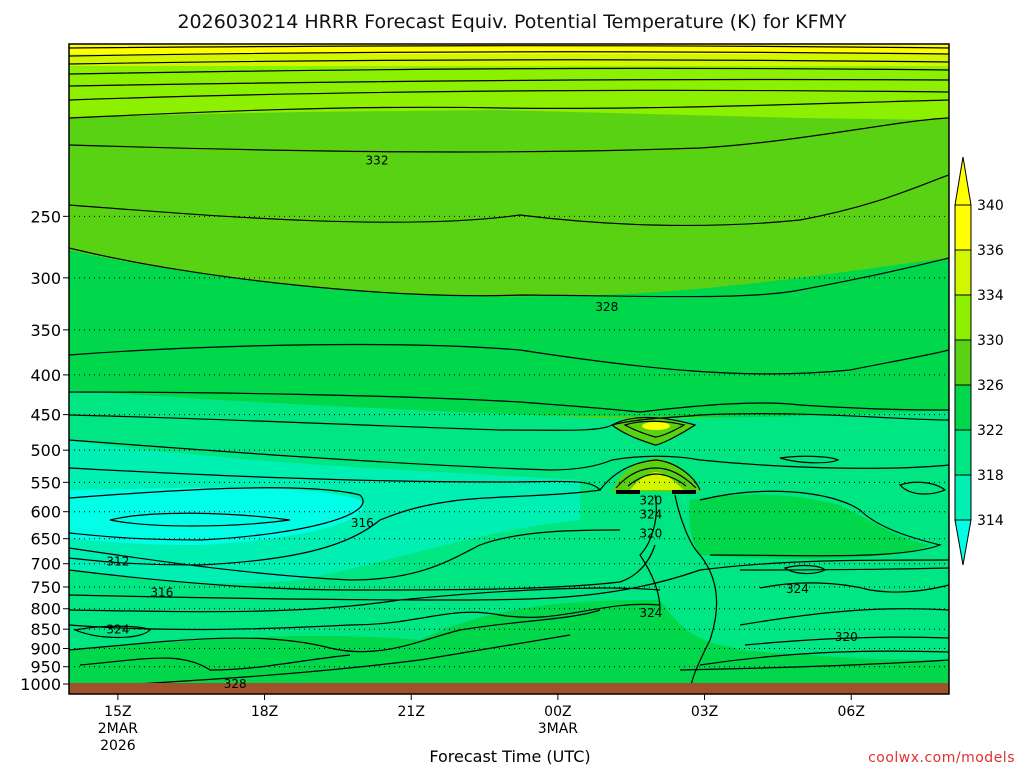 Image resolution: width=1024 pixels, height=768 pixels. What do you see at coordinates (118, 729) in the screenshot?
I see `x-tick-date: 2MAR` at bounding box center [118, 729].